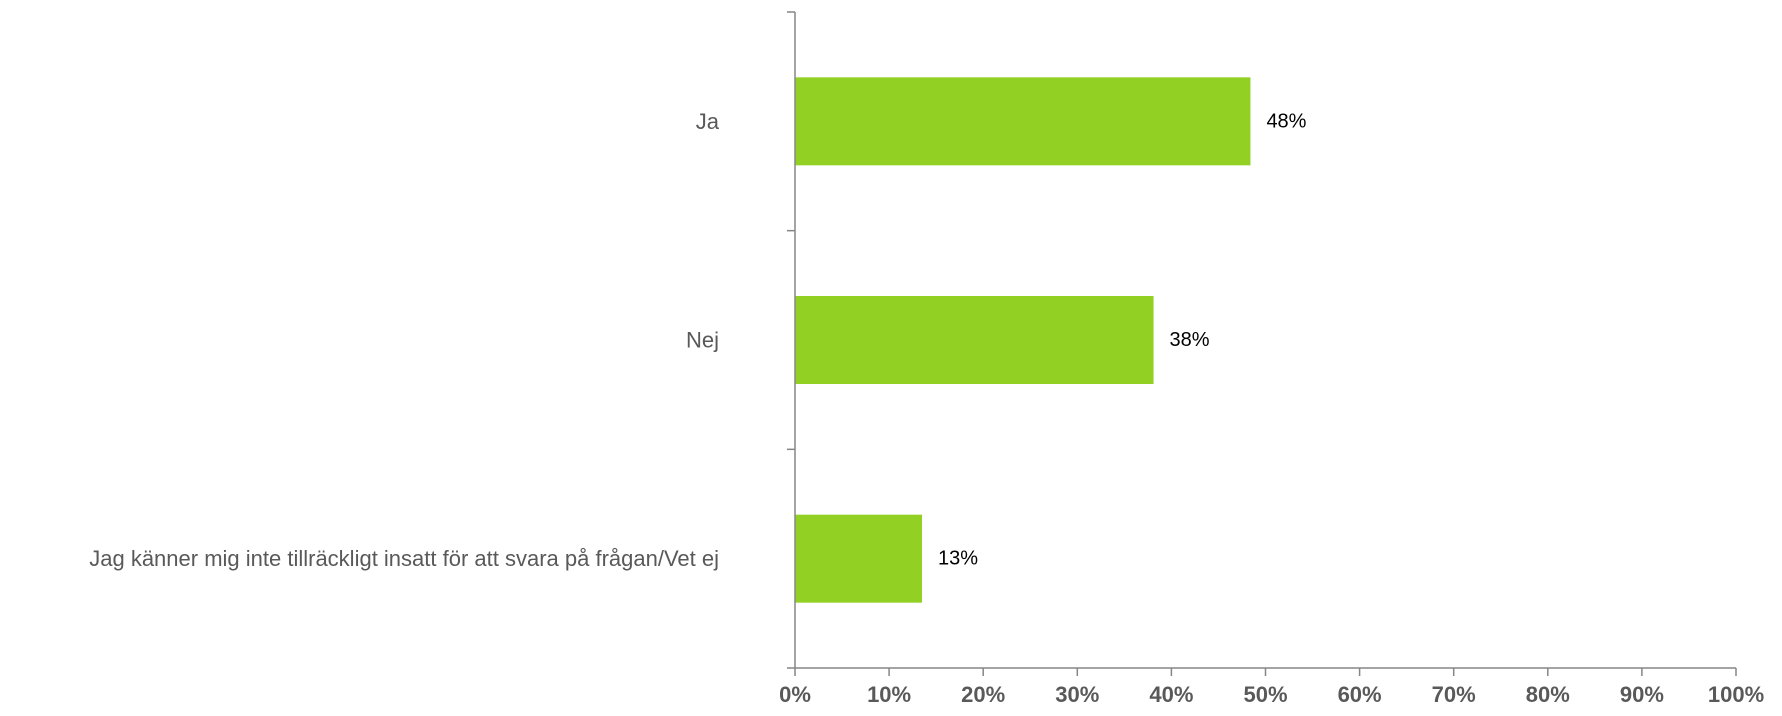 The height and width of the screenshot is (716, 1782). Describe the element at coordinates (1642, 694) in the screenshot. I see `x-tick-label: 90%` at that location.